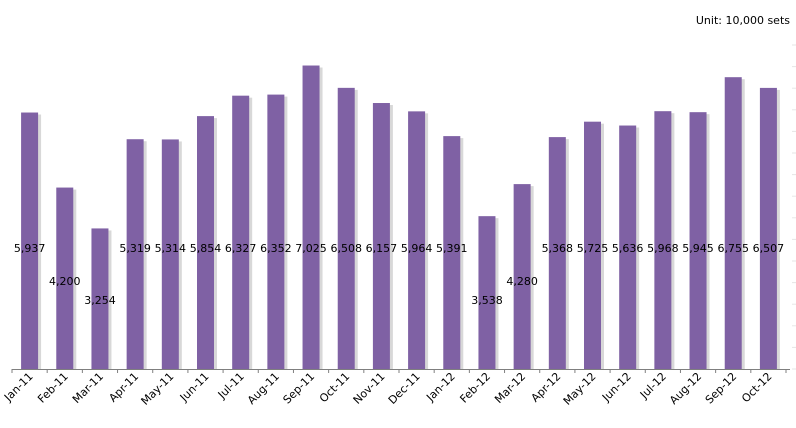 This screenshot has width=796, height=428. Describe the element at coordinates (685, 388) in the screenshot. I see `x-tick-label: Aug-12` at that location.